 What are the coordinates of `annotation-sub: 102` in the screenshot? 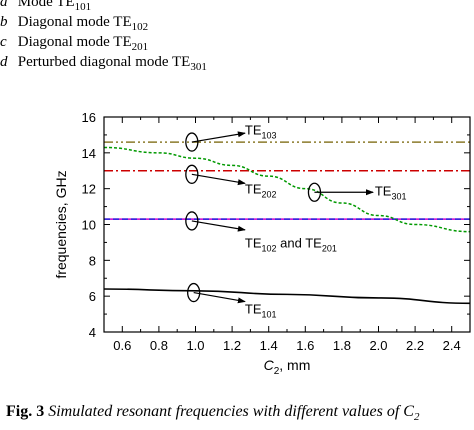 It's located at (269, 248).